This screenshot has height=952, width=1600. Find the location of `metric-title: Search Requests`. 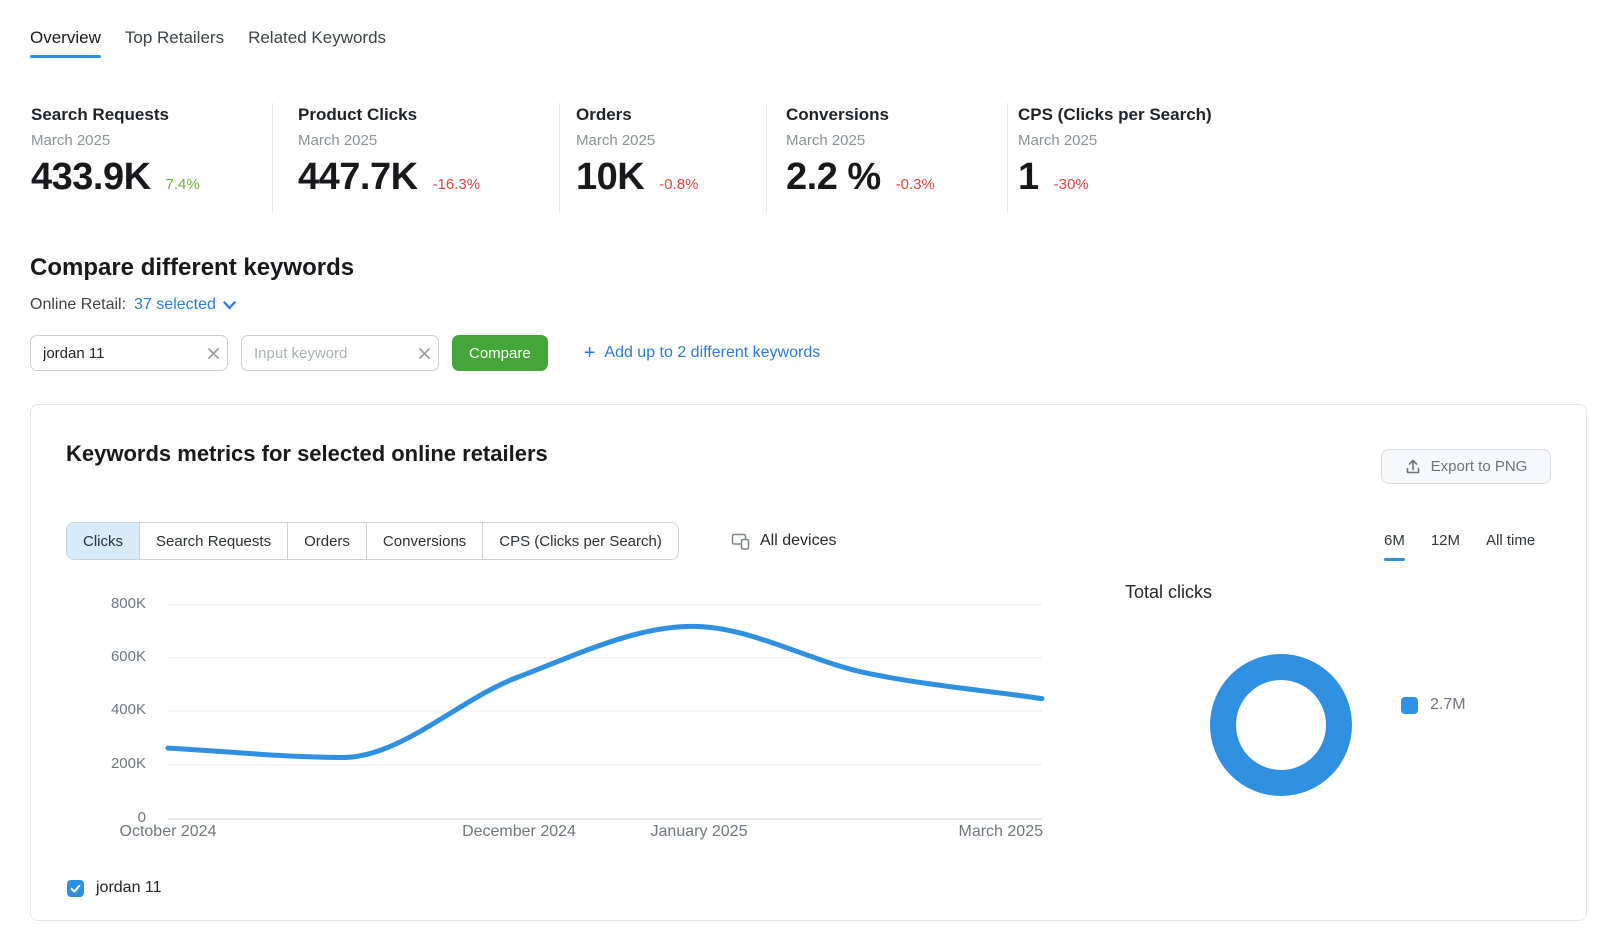

metric-title: Search Requests is located at coordinates (100, 114).